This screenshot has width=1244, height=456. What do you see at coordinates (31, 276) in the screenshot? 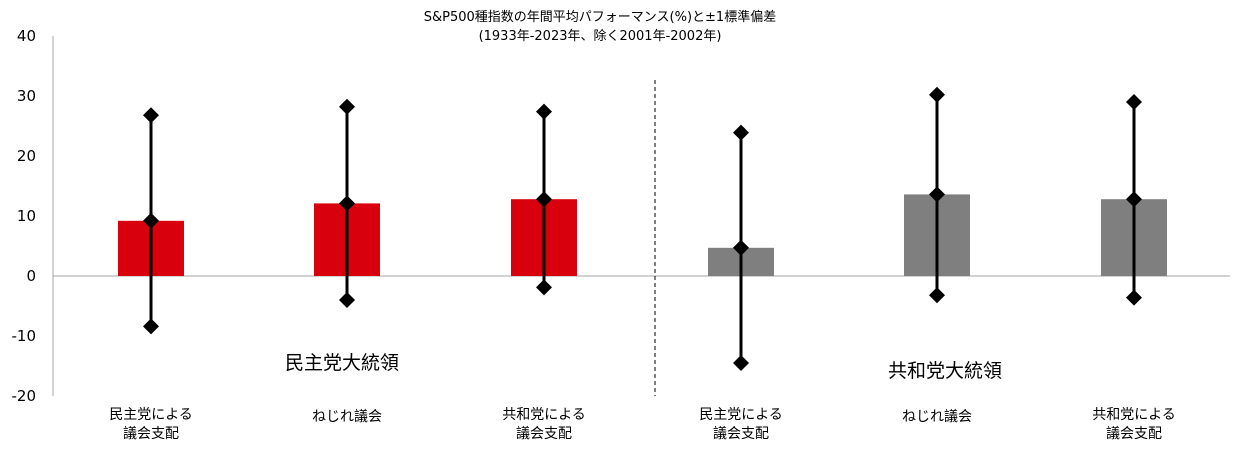
I see `y-tick-label: 0` at bounding box center [31, 276].